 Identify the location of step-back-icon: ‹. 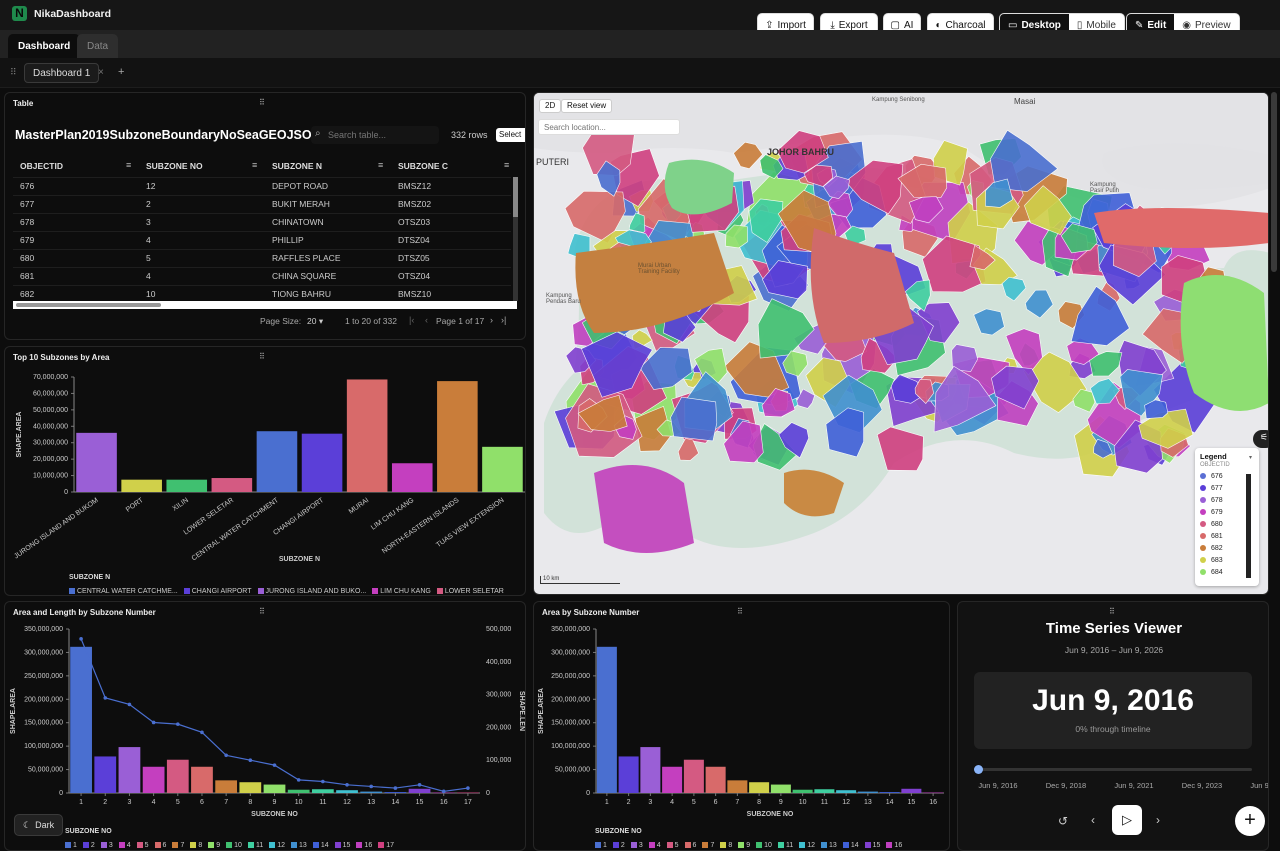
(1093, 820).